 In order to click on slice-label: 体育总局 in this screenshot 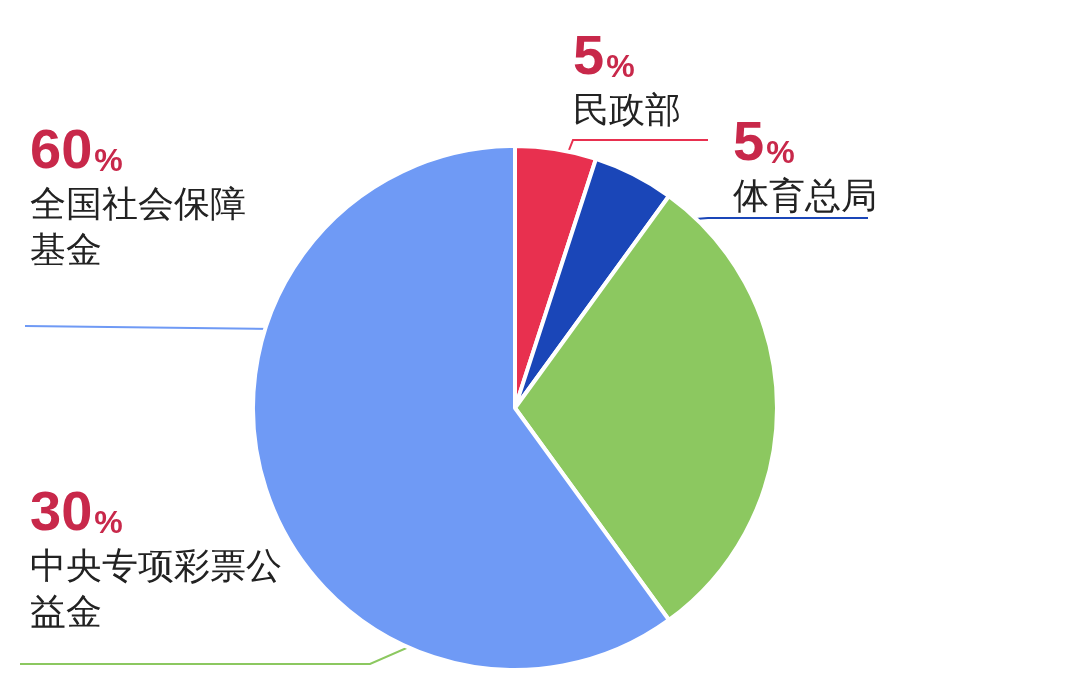, I will do `click(805, 195)`.